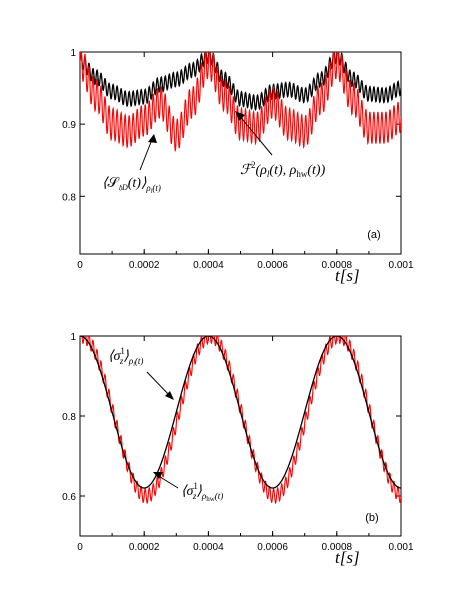  Describe the element at coordinates (69, 497) in the screenshot. I see `panel-b-ytick-label-0: 0.6` at that location.